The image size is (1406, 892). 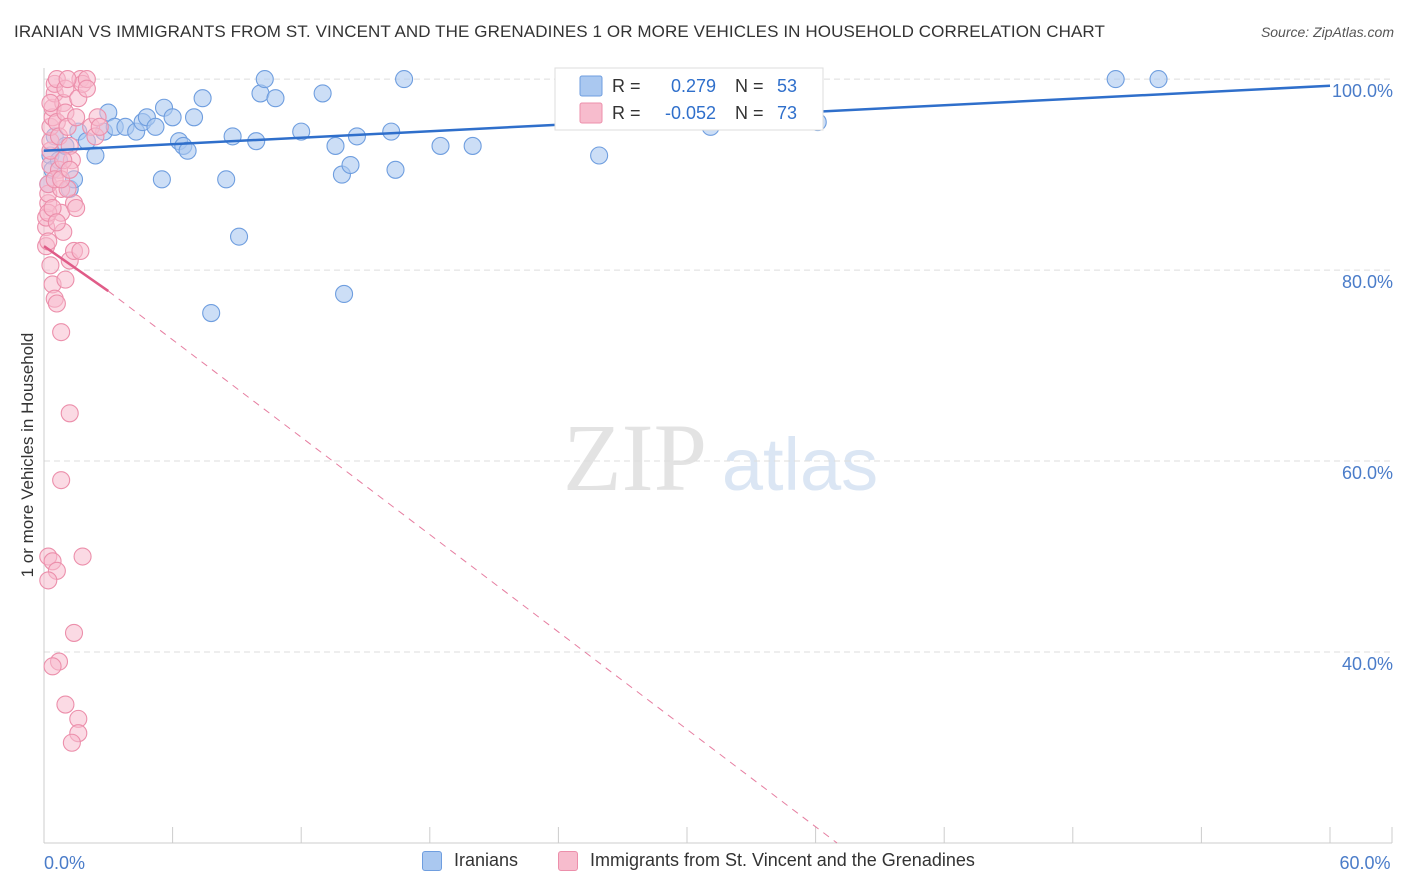 I want to click on watermark: ZIP atlas, so click(x=720, y=457).